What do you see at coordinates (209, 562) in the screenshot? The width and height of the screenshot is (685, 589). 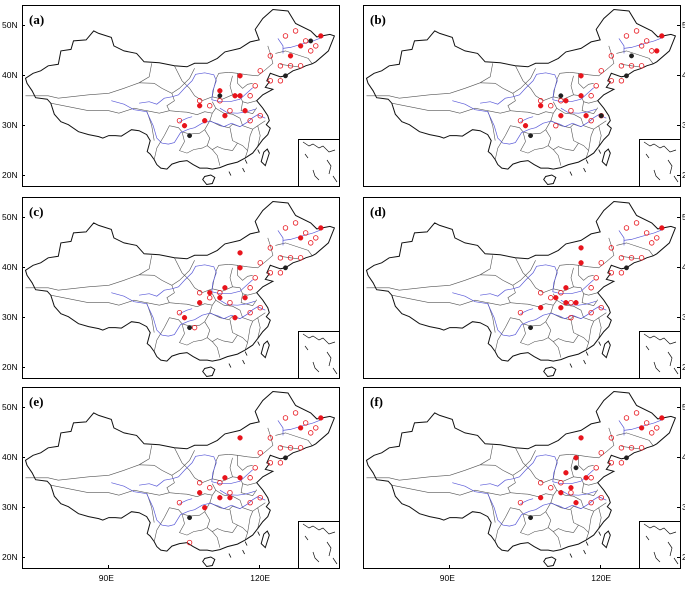 I see `hainan-outline` at bounding box center [209, 562].